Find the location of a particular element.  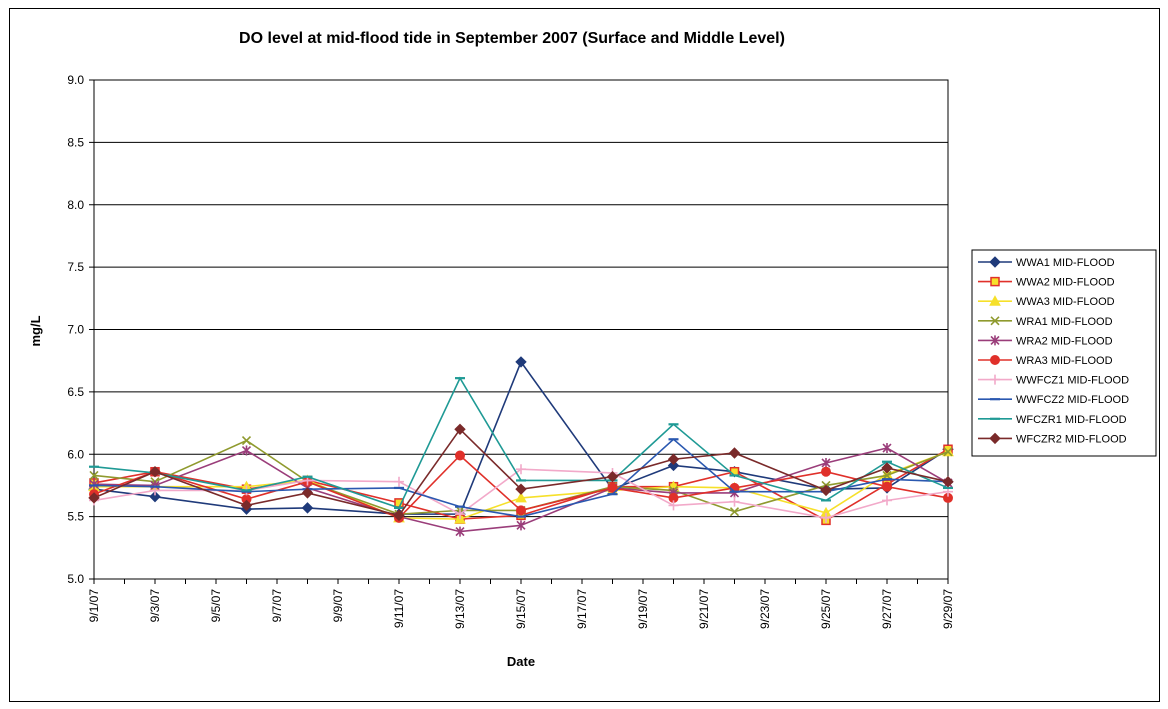

legend-label: WFCZR1 MID-FLOOD is located at coordinates (1071, 420).